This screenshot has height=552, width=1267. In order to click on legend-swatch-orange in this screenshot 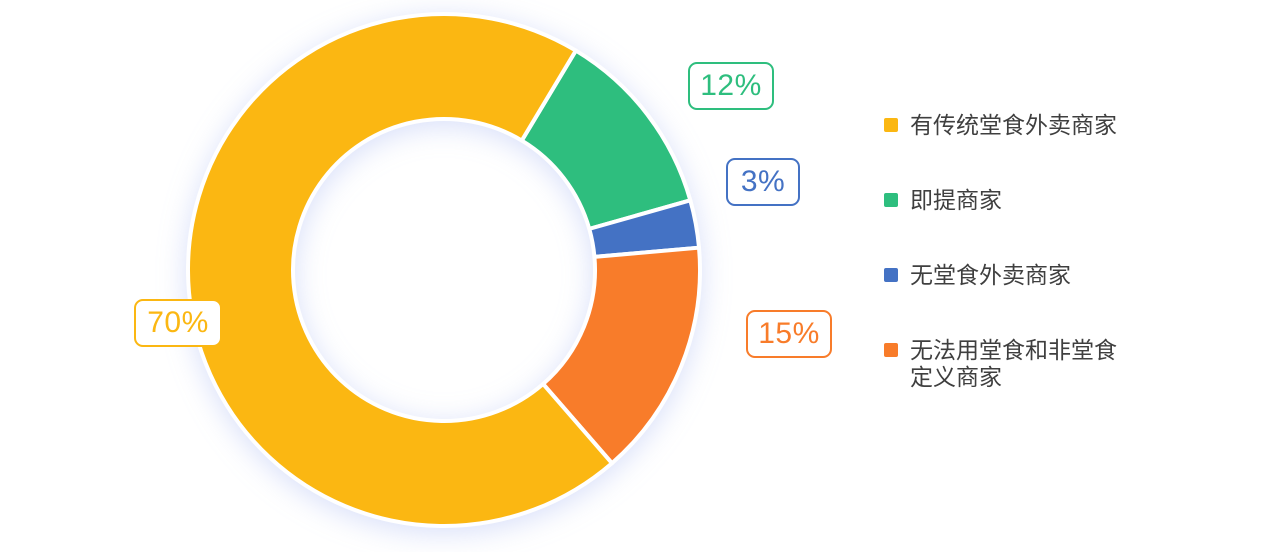, I will do `click(891, 350)`.